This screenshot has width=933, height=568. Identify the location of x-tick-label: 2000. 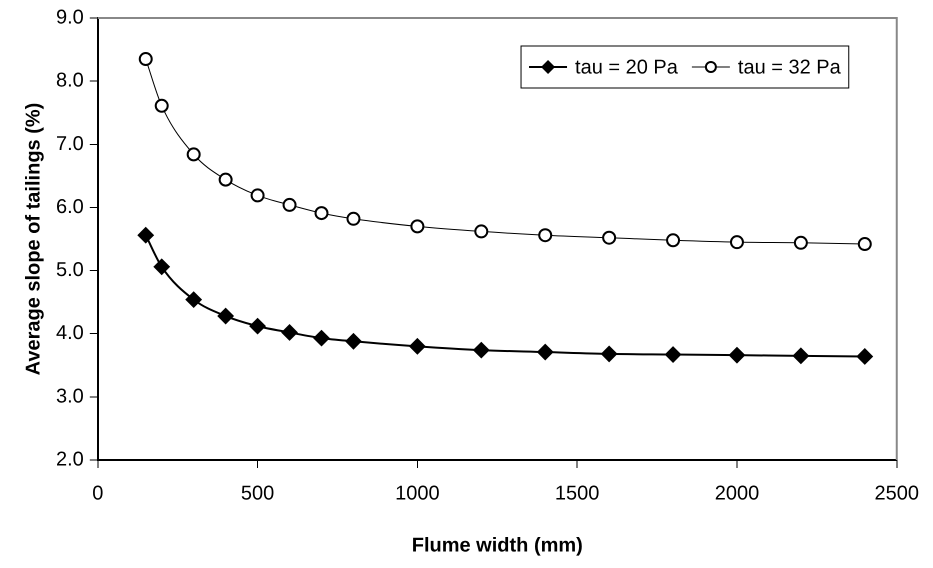
(737, 493).